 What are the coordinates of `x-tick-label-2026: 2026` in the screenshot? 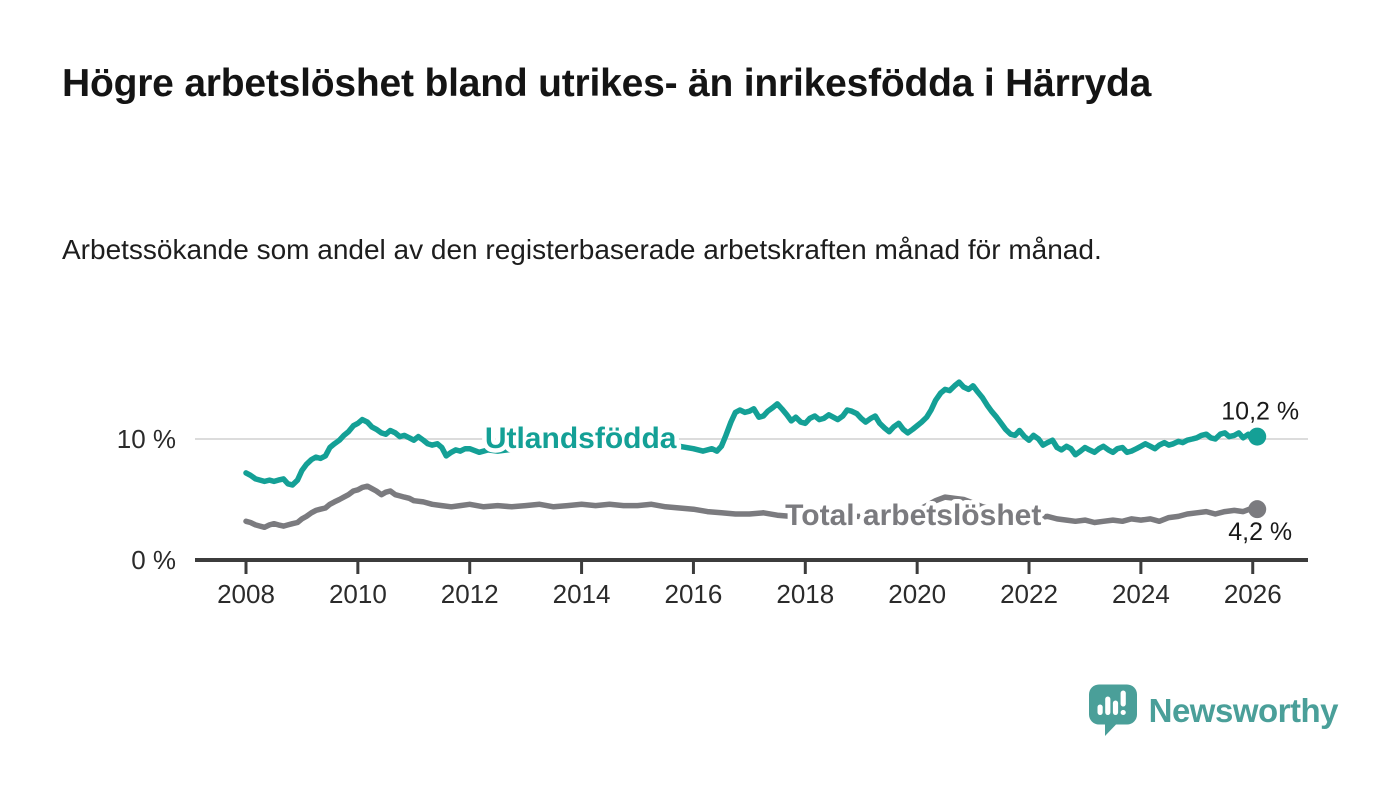 It's located at (1253, 594).